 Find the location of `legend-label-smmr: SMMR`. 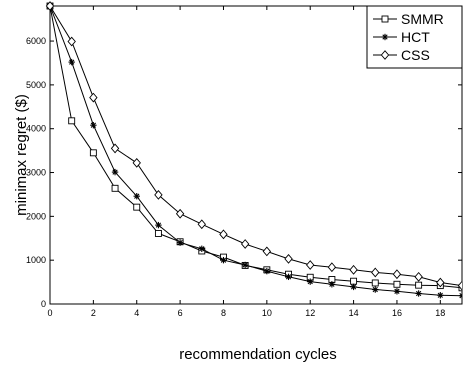

legend-label-smmr: SMMR is located at coordinates (422, 19).